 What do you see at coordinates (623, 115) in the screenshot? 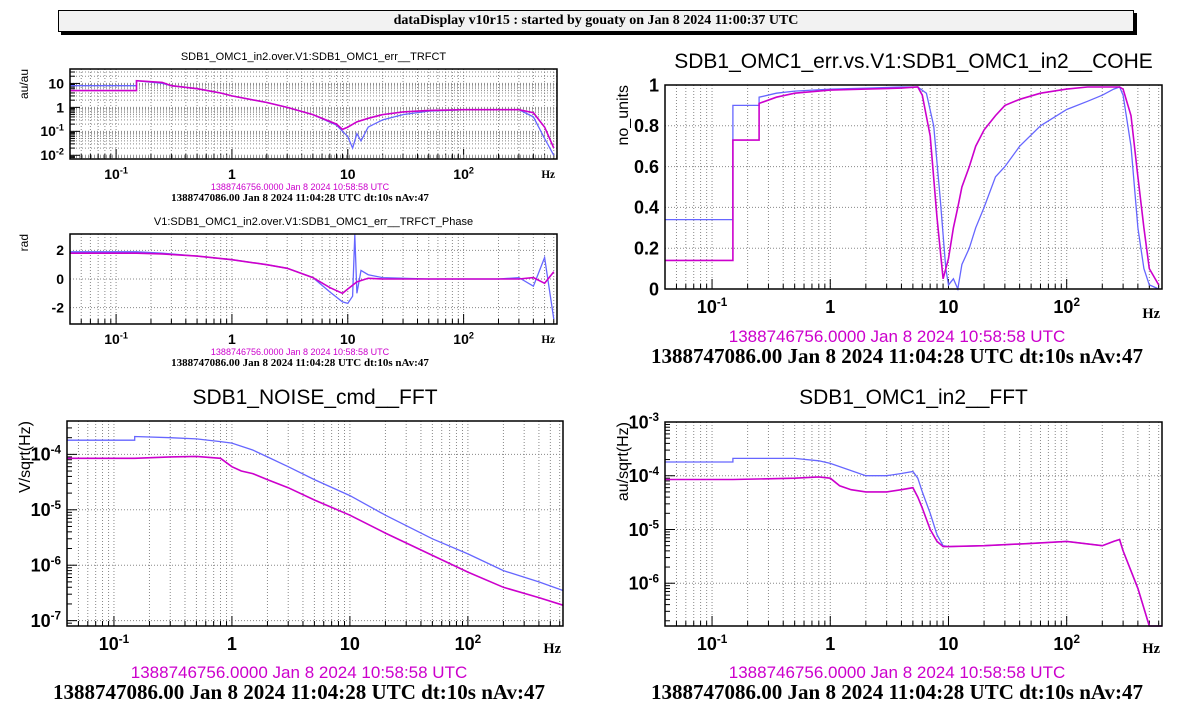
I see `y-axis-label: no_units` at bounding box center [623, 115].